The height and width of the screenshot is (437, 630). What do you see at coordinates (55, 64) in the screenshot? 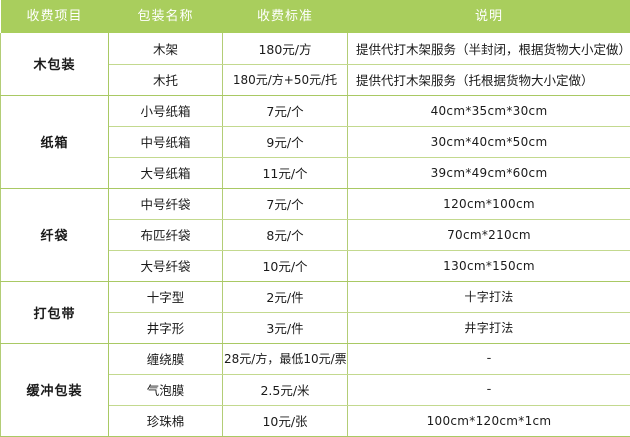
I see `group-label-cell: 木包装` at bounding box center [55, 64].